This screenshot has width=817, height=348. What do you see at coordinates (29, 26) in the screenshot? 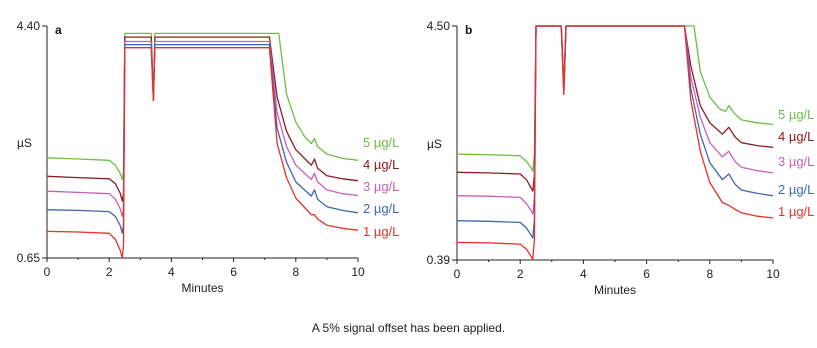
I see `y-tick-label: 4.40` at bounding box center [29, 26].